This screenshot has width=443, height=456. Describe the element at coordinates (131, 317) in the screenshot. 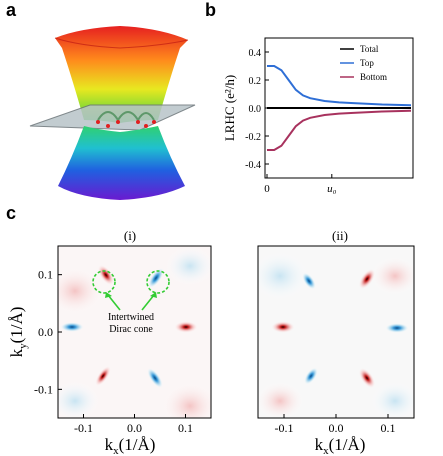

I see `annotation-line-1: Intertwined` at that location.